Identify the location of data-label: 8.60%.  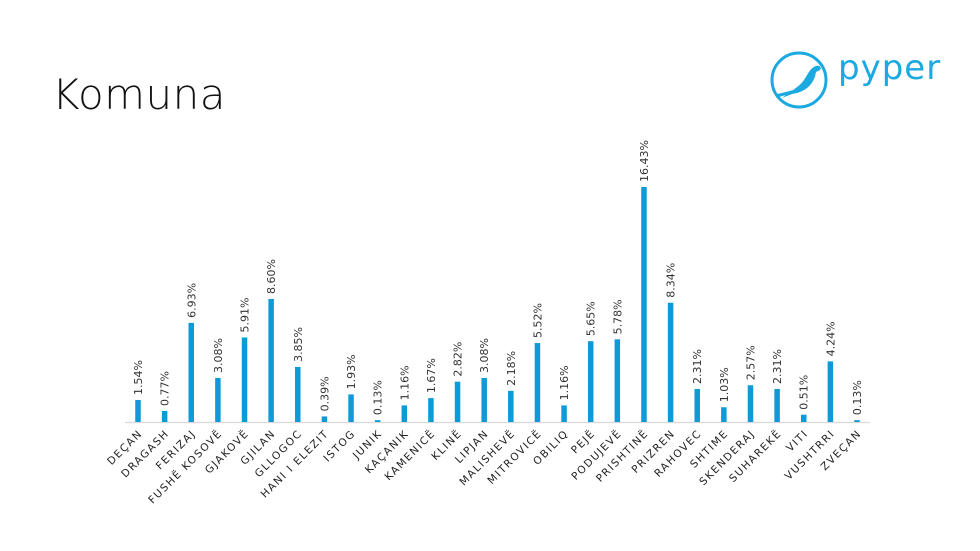
(271, 276).